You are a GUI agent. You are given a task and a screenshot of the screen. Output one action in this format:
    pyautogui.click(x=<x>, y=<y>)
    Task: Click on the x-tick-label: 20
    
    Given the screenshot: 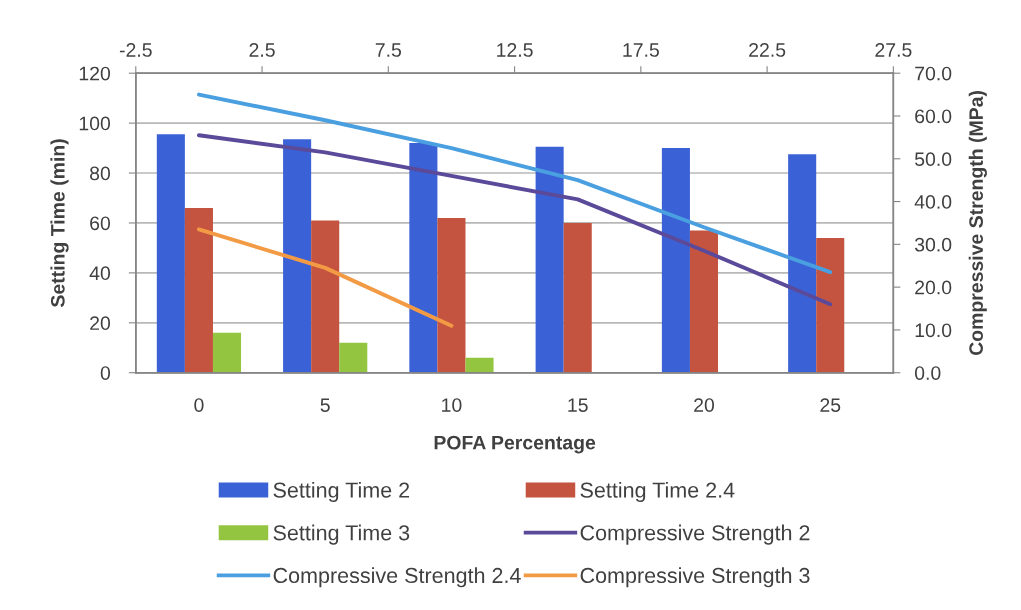 What is the action you would take?
    pyautogui.click(x=704, y=405)
    